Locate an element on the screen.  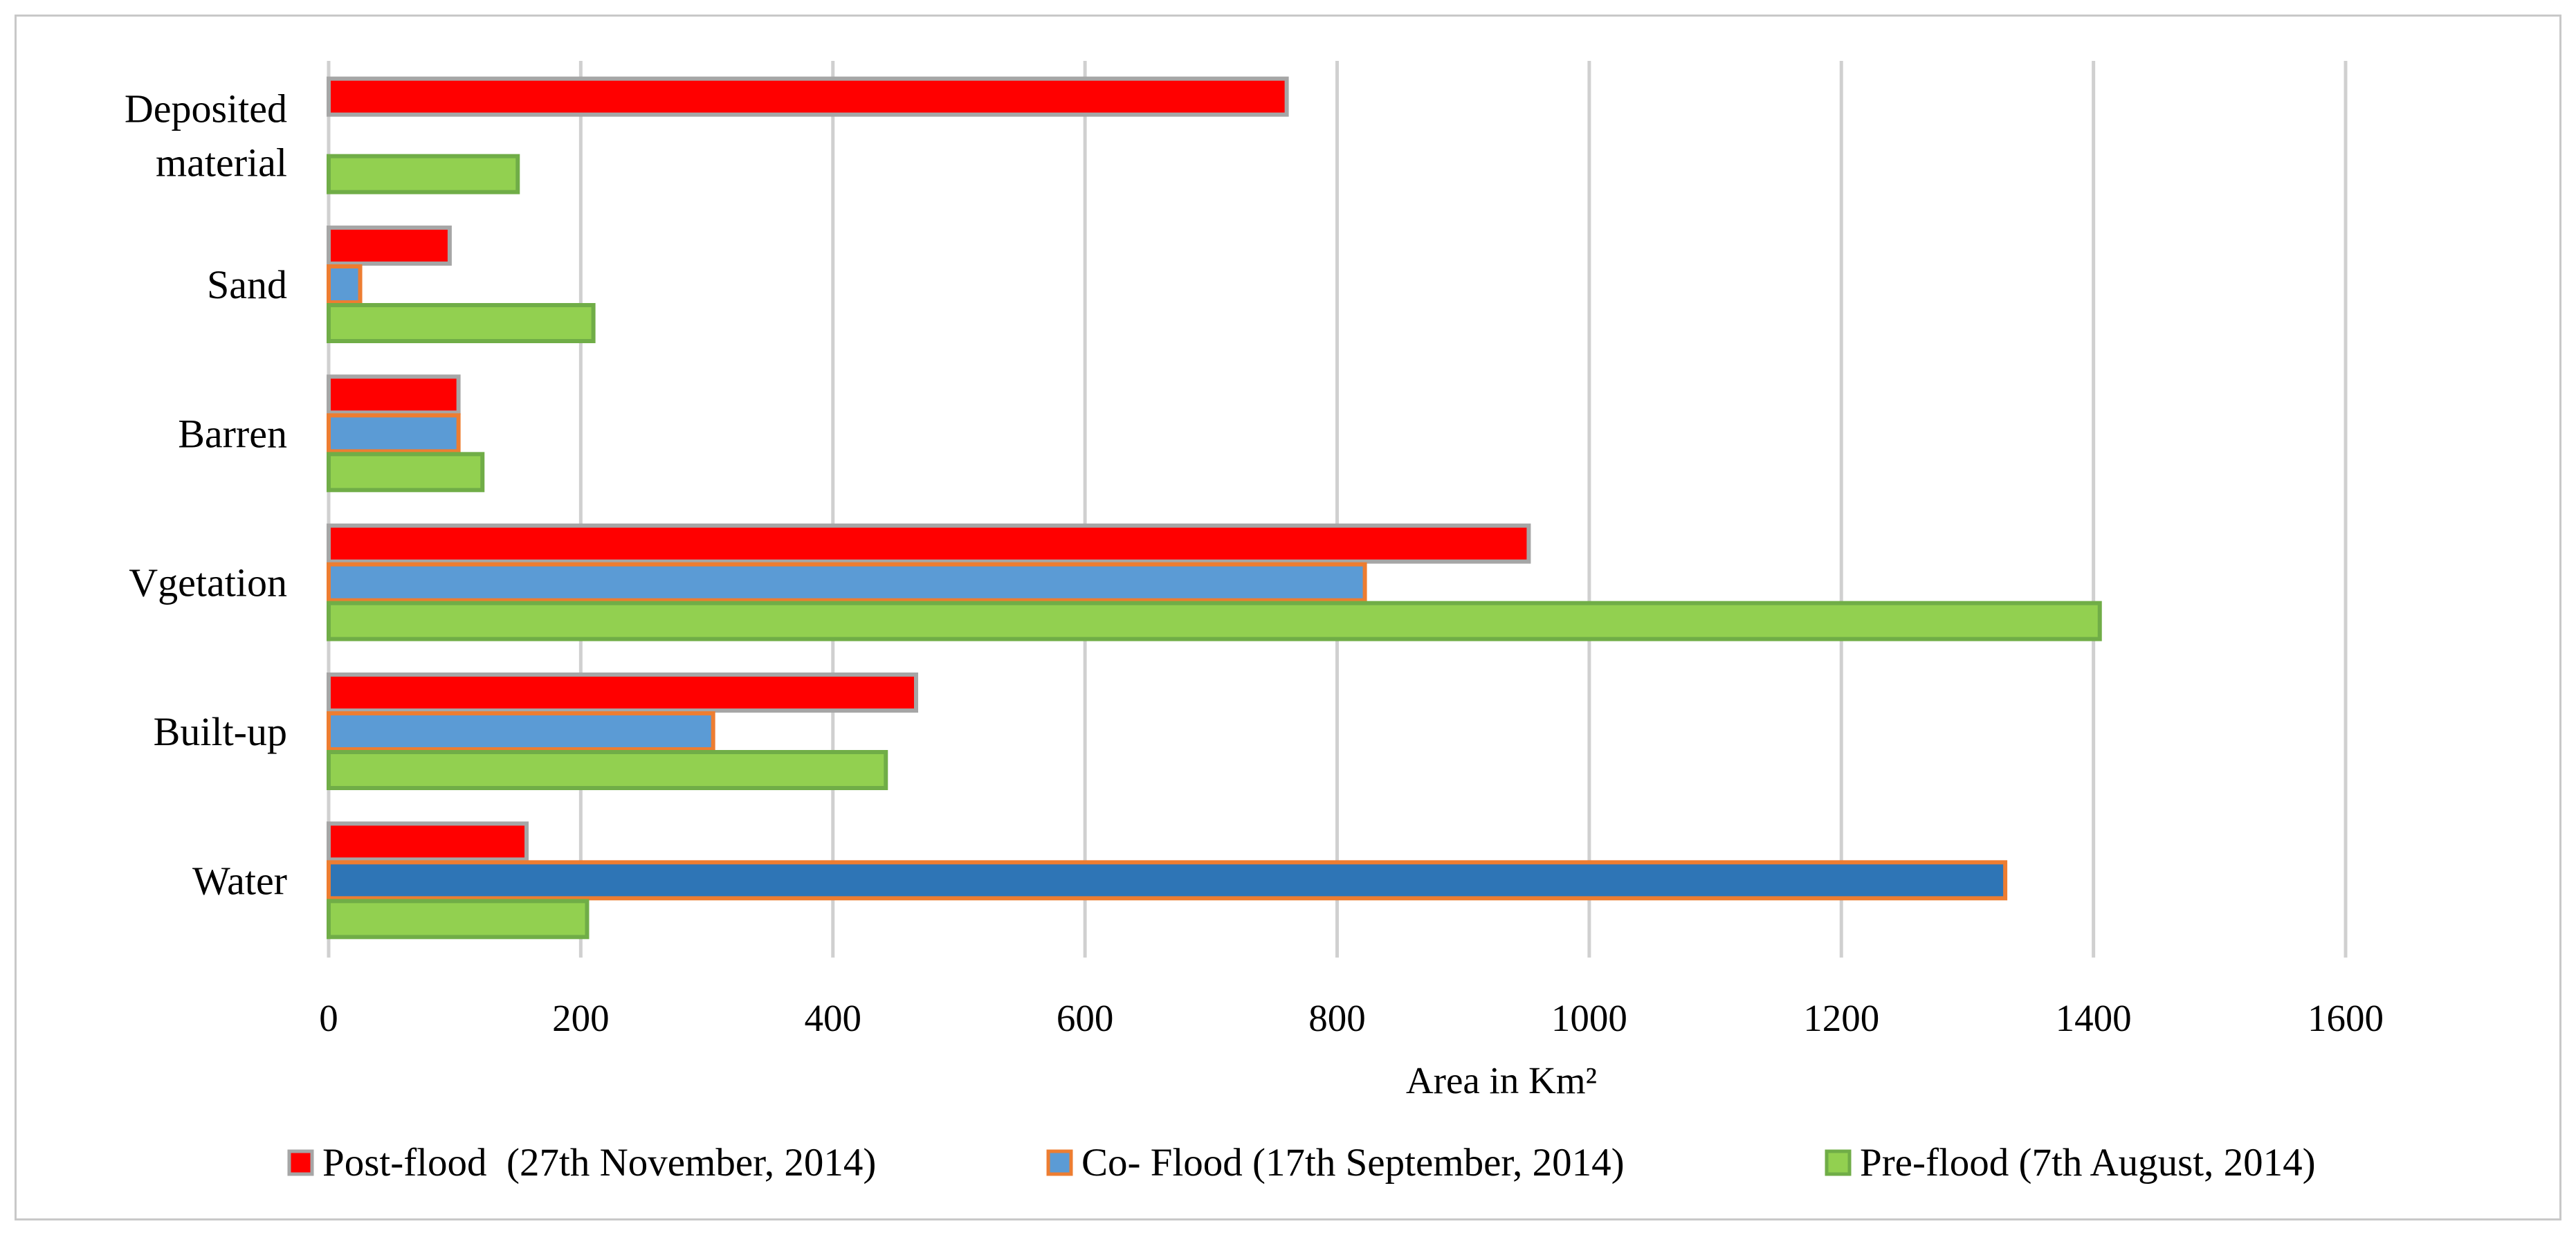
x-tick-label: 0 is located at coordinates (329, 1018).